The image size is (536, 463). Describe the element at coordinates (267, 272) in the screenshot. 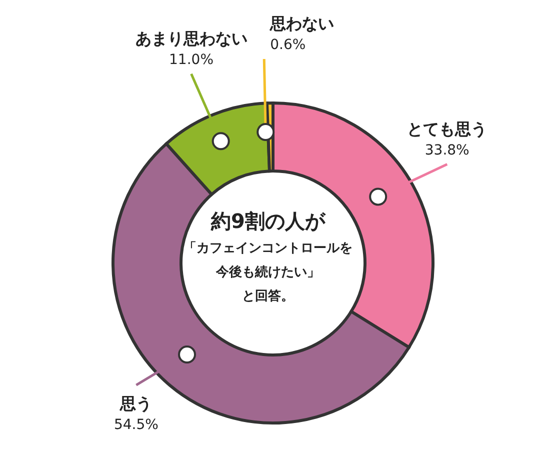

I see `text: 今後も続けたい」` at that location.